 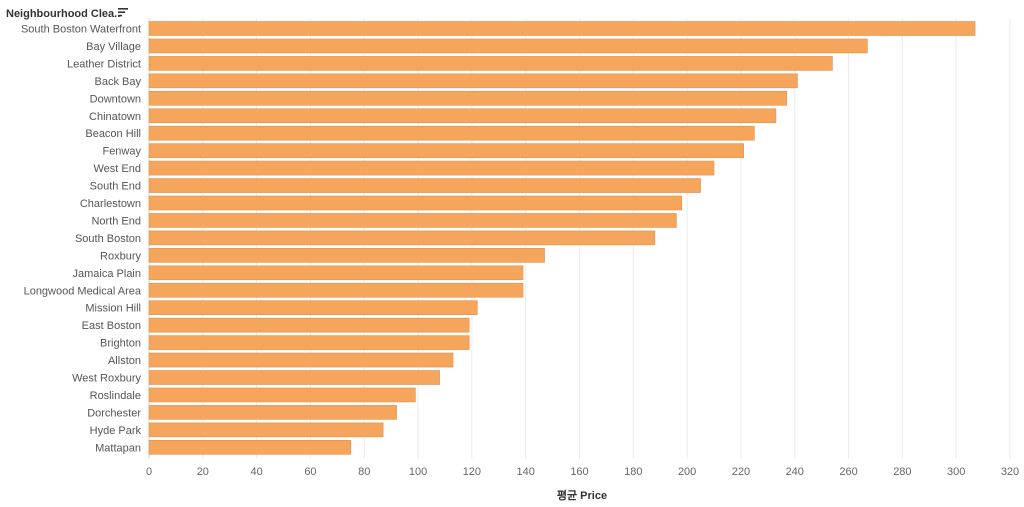 I want to click on x-tick-label: 100, so click(x=418, y=472).